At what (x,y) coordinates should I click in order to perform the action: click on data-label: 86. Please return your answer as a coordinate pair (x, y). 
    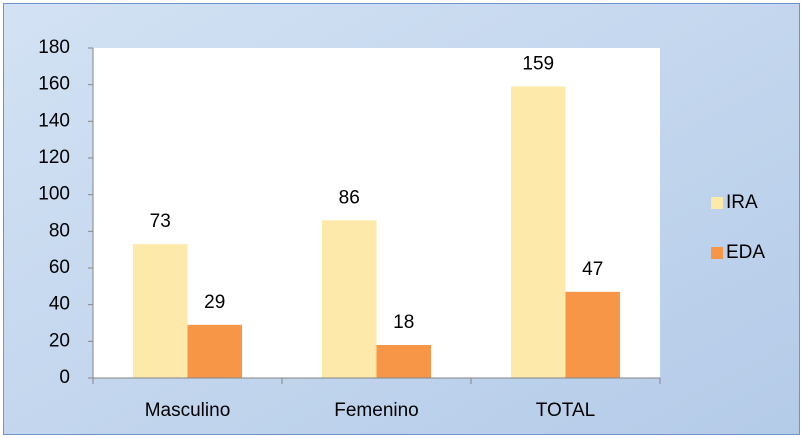
    Looking at the image, I should click on (349, 197).